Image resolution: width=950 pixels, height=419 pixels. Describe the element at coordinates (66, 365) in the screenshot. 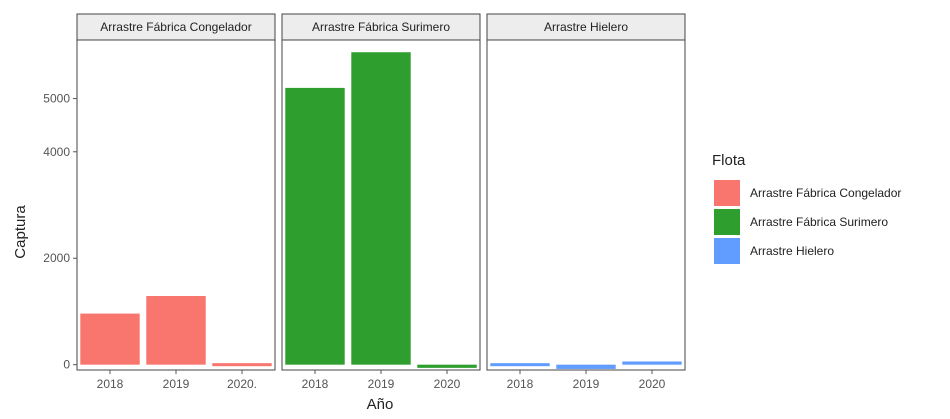

I see `y-tick-label: 0` at that location.